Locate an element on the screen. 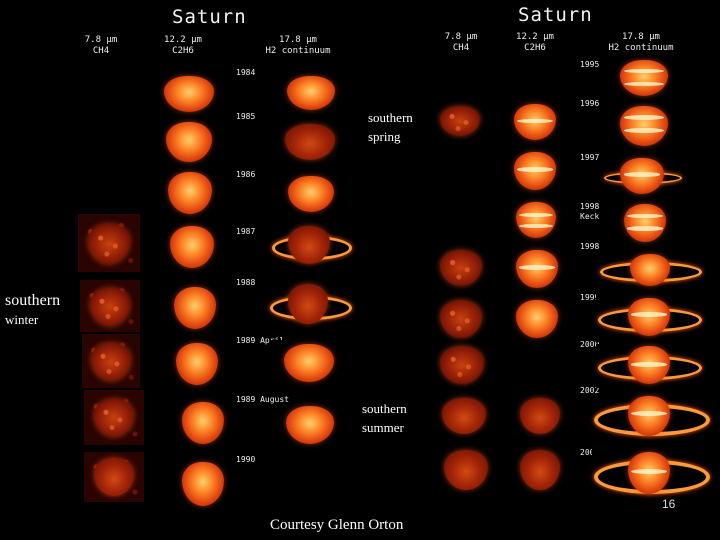  annotation-southern-summer: southern summer is located at coordinates (384, 418).